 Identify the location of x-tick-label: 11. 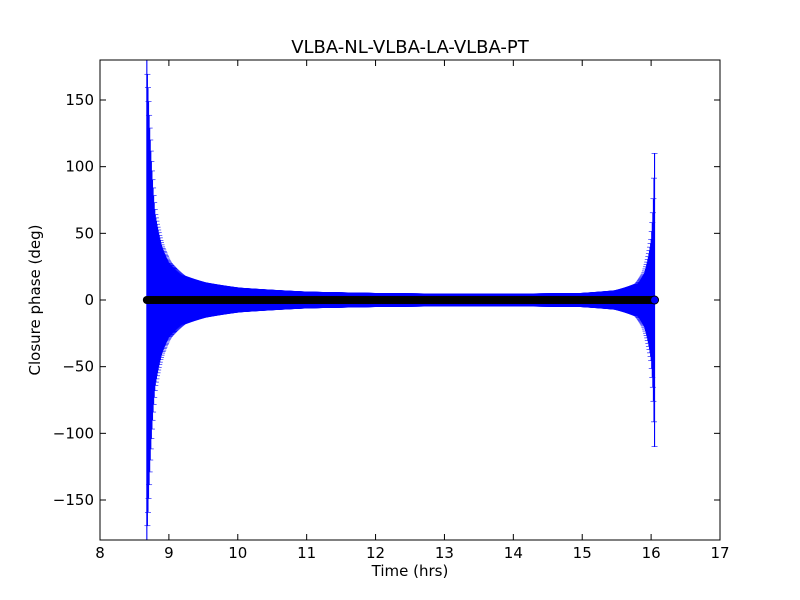
(306, 553).